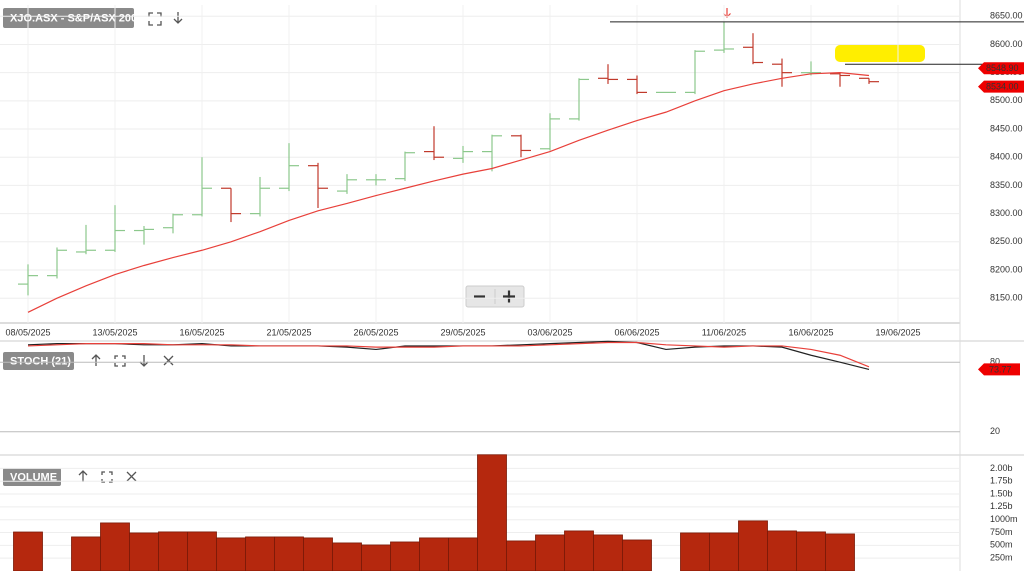 The image size is (1024, 571). I want to click on x-tick-label: 03/06/2025, so click(549, 332).